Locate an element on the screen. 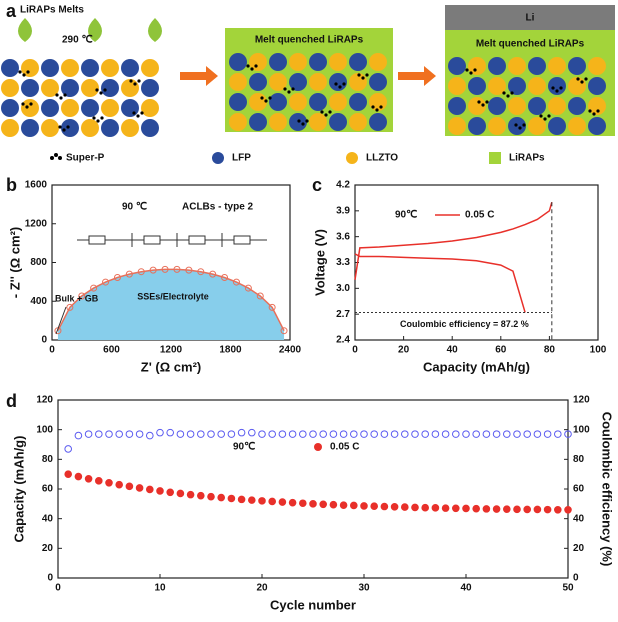 The image size is (618, 622). x-tick-label: 80 is located at coordinates (550, 350).